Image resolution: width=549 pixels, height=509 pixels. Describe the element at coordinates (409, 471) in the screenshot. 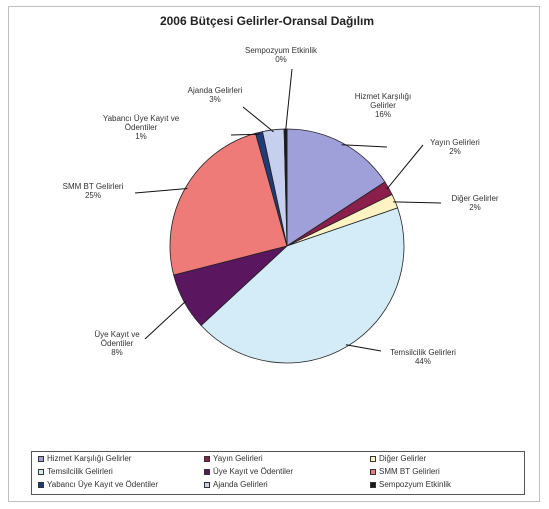

I see `legend-label: SMM BT Gelirleri` at that location.